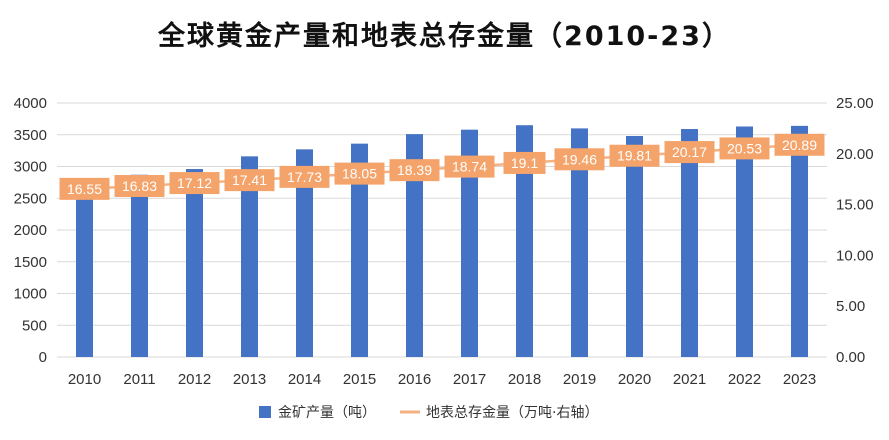 The image size is (889, 440). I want to click on data-label: 17.73, so click(304, 177).